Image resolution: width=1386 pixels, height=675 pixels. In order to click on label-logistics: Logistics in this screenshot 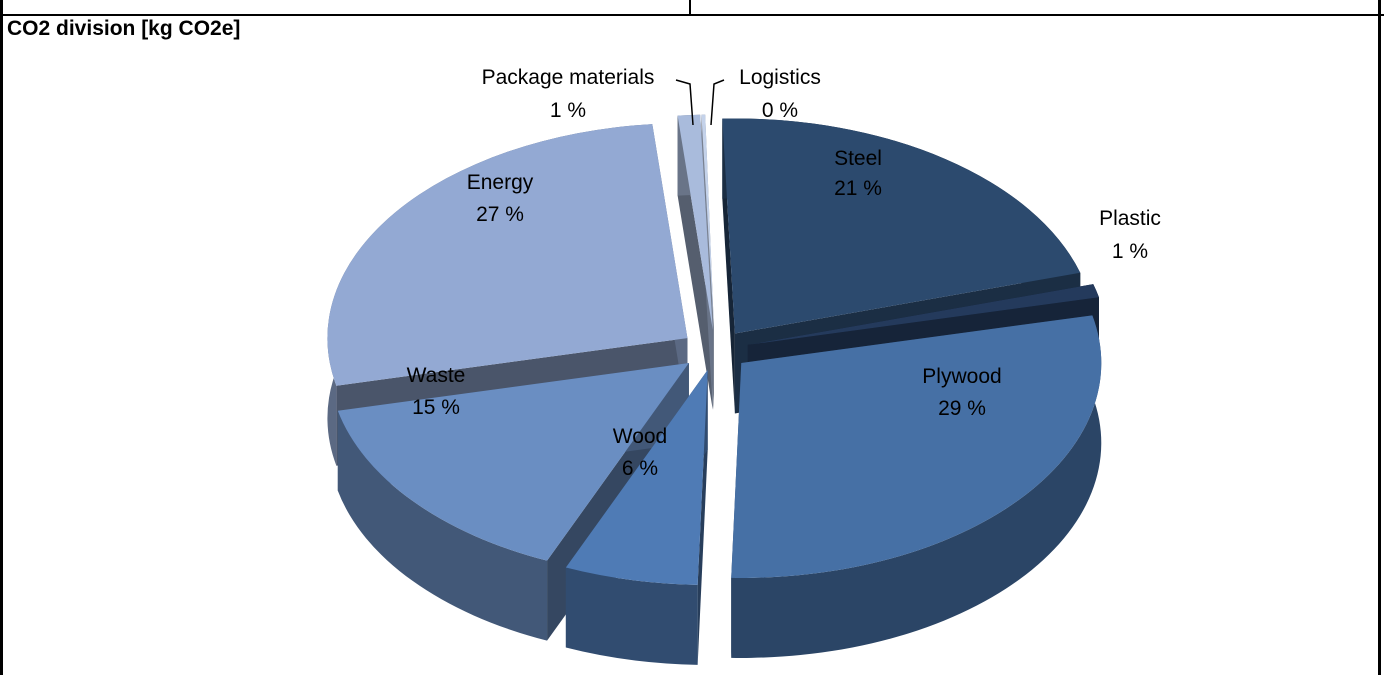, I will do `click(780, 77)`.